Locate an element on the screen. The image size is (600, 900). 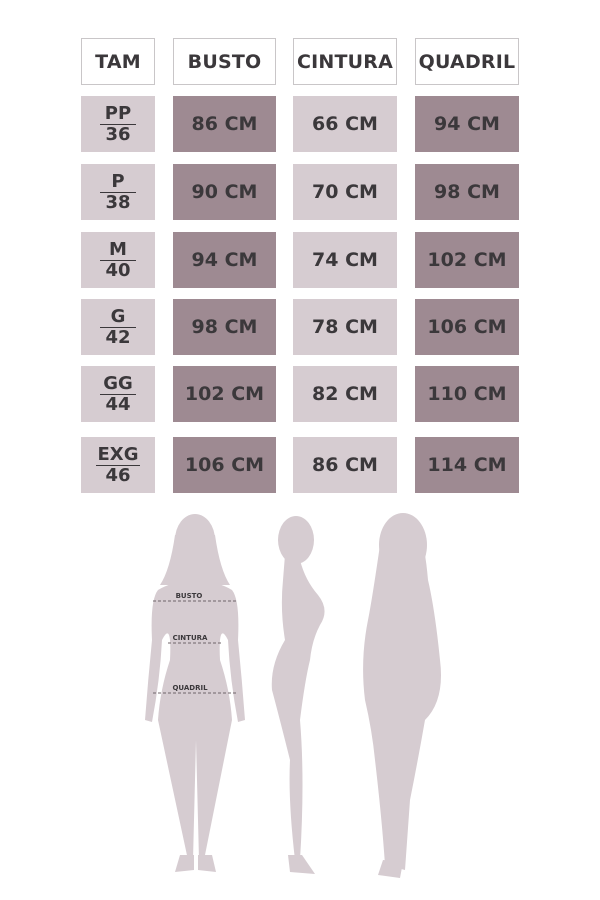
cintura-cell: 66 CM is located at coordinates (345, 124).